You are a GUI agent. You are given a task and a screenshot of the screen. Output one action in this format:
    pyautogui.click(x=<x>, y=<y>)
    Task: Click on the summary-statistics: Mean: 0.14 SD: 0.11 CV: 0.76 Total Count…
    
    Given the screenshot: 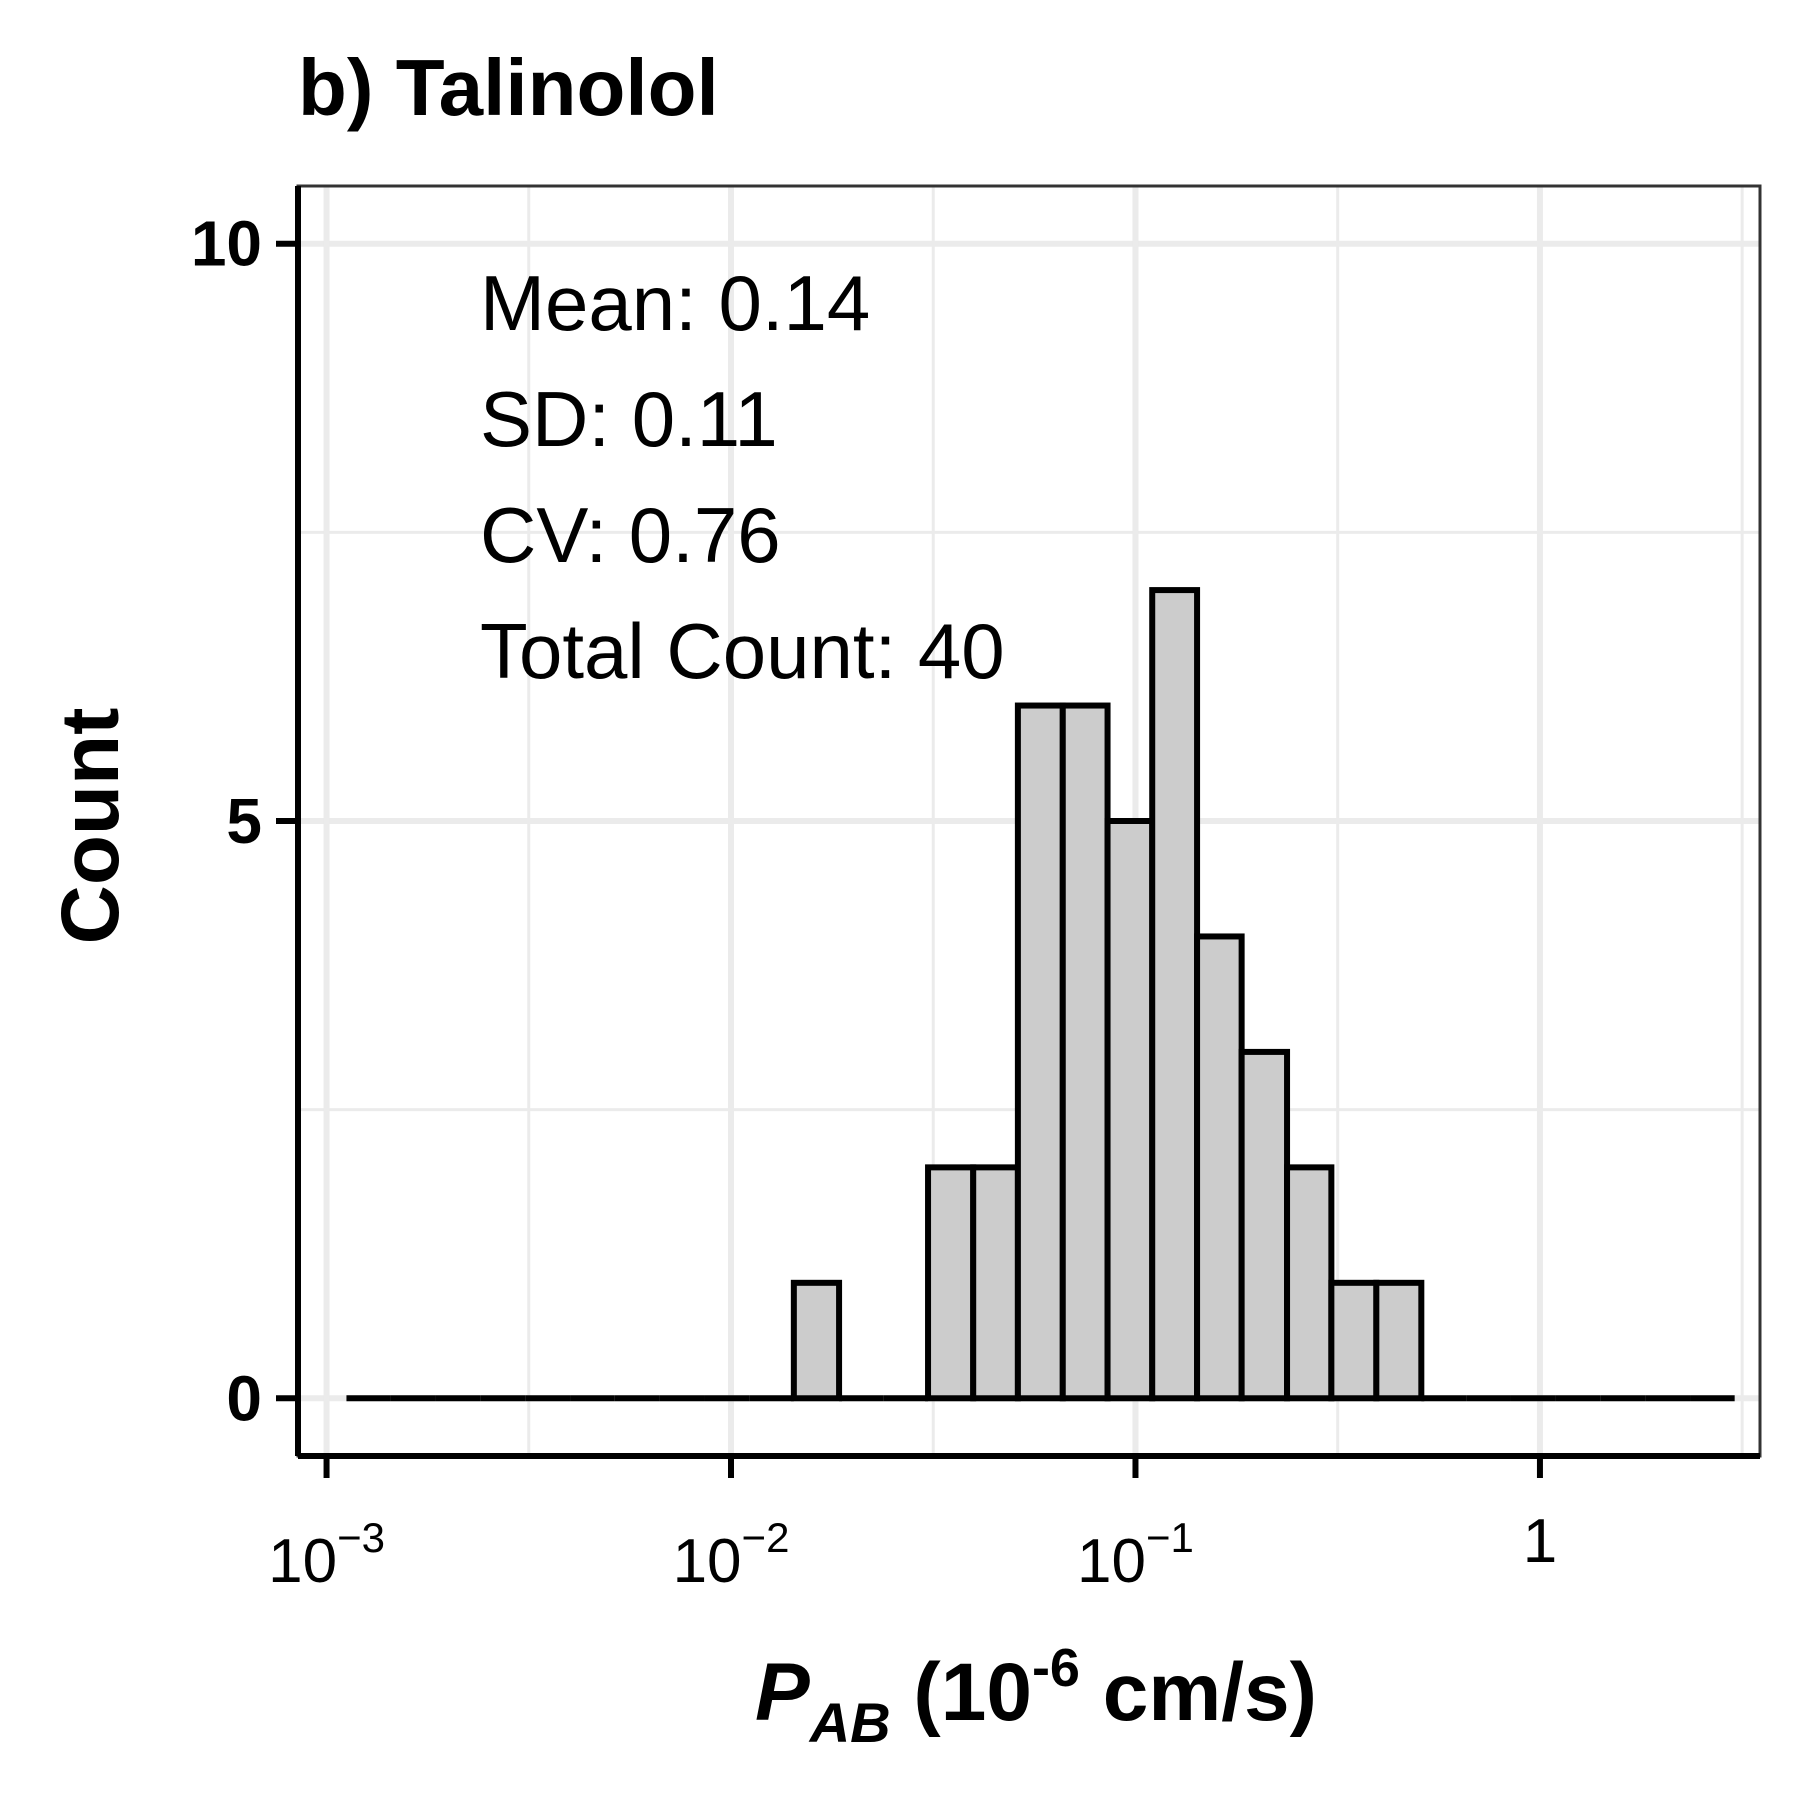 What is the action you would take?
    pyautogui.click(x=742, y=477)
    